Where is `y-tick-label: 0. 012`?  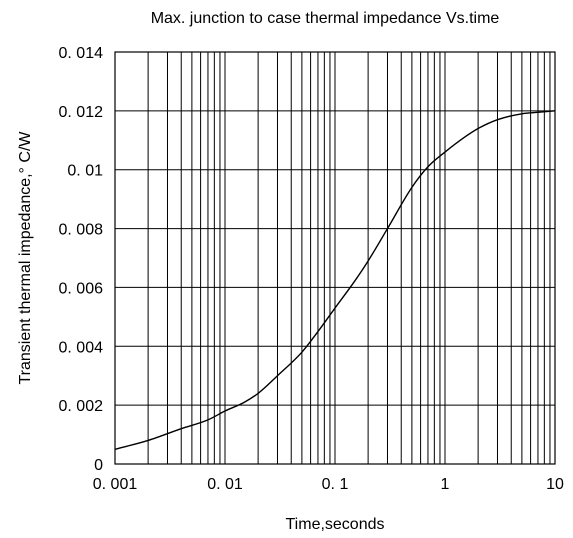
y-tick-label: 0. 012 is located at coordinates (81, 112).